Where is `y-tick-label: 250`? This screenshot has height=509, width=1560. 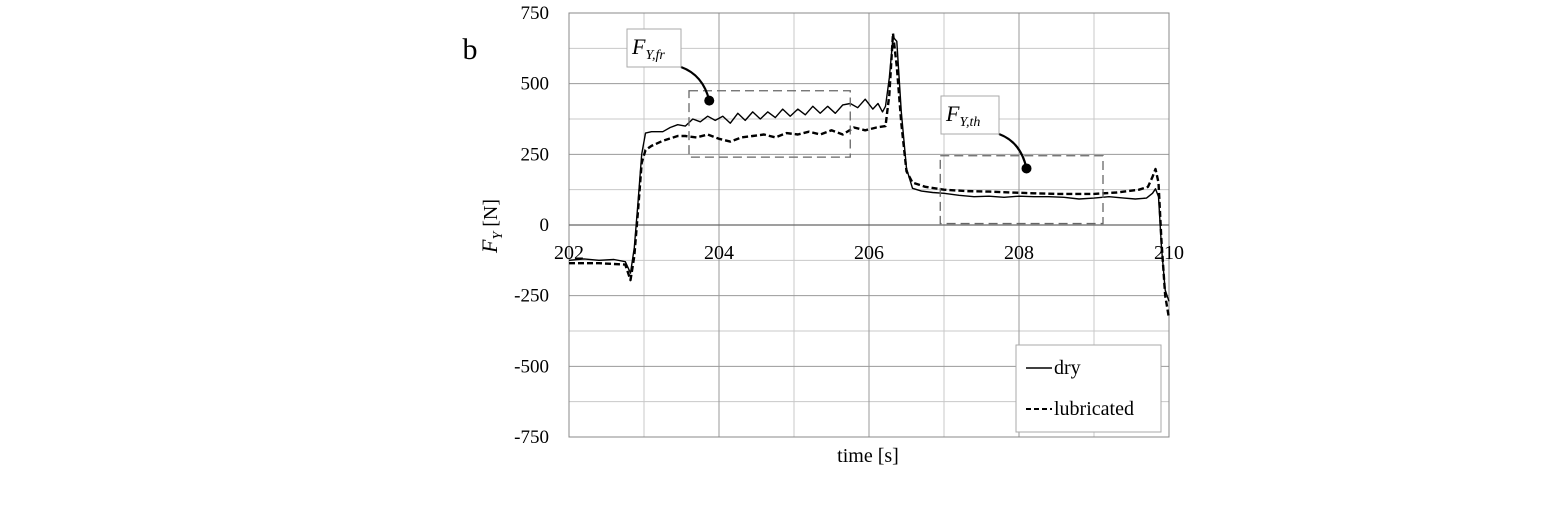 y-tick-label: 250 is located at coordinates (535, 154).